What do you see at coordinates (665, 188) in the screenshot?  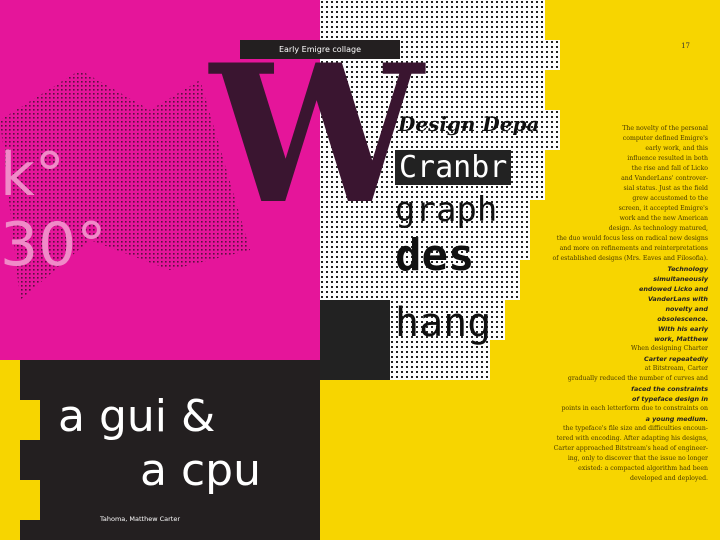 I see `body-line: sial status. Just as the field` at bounding box center [665, 188].